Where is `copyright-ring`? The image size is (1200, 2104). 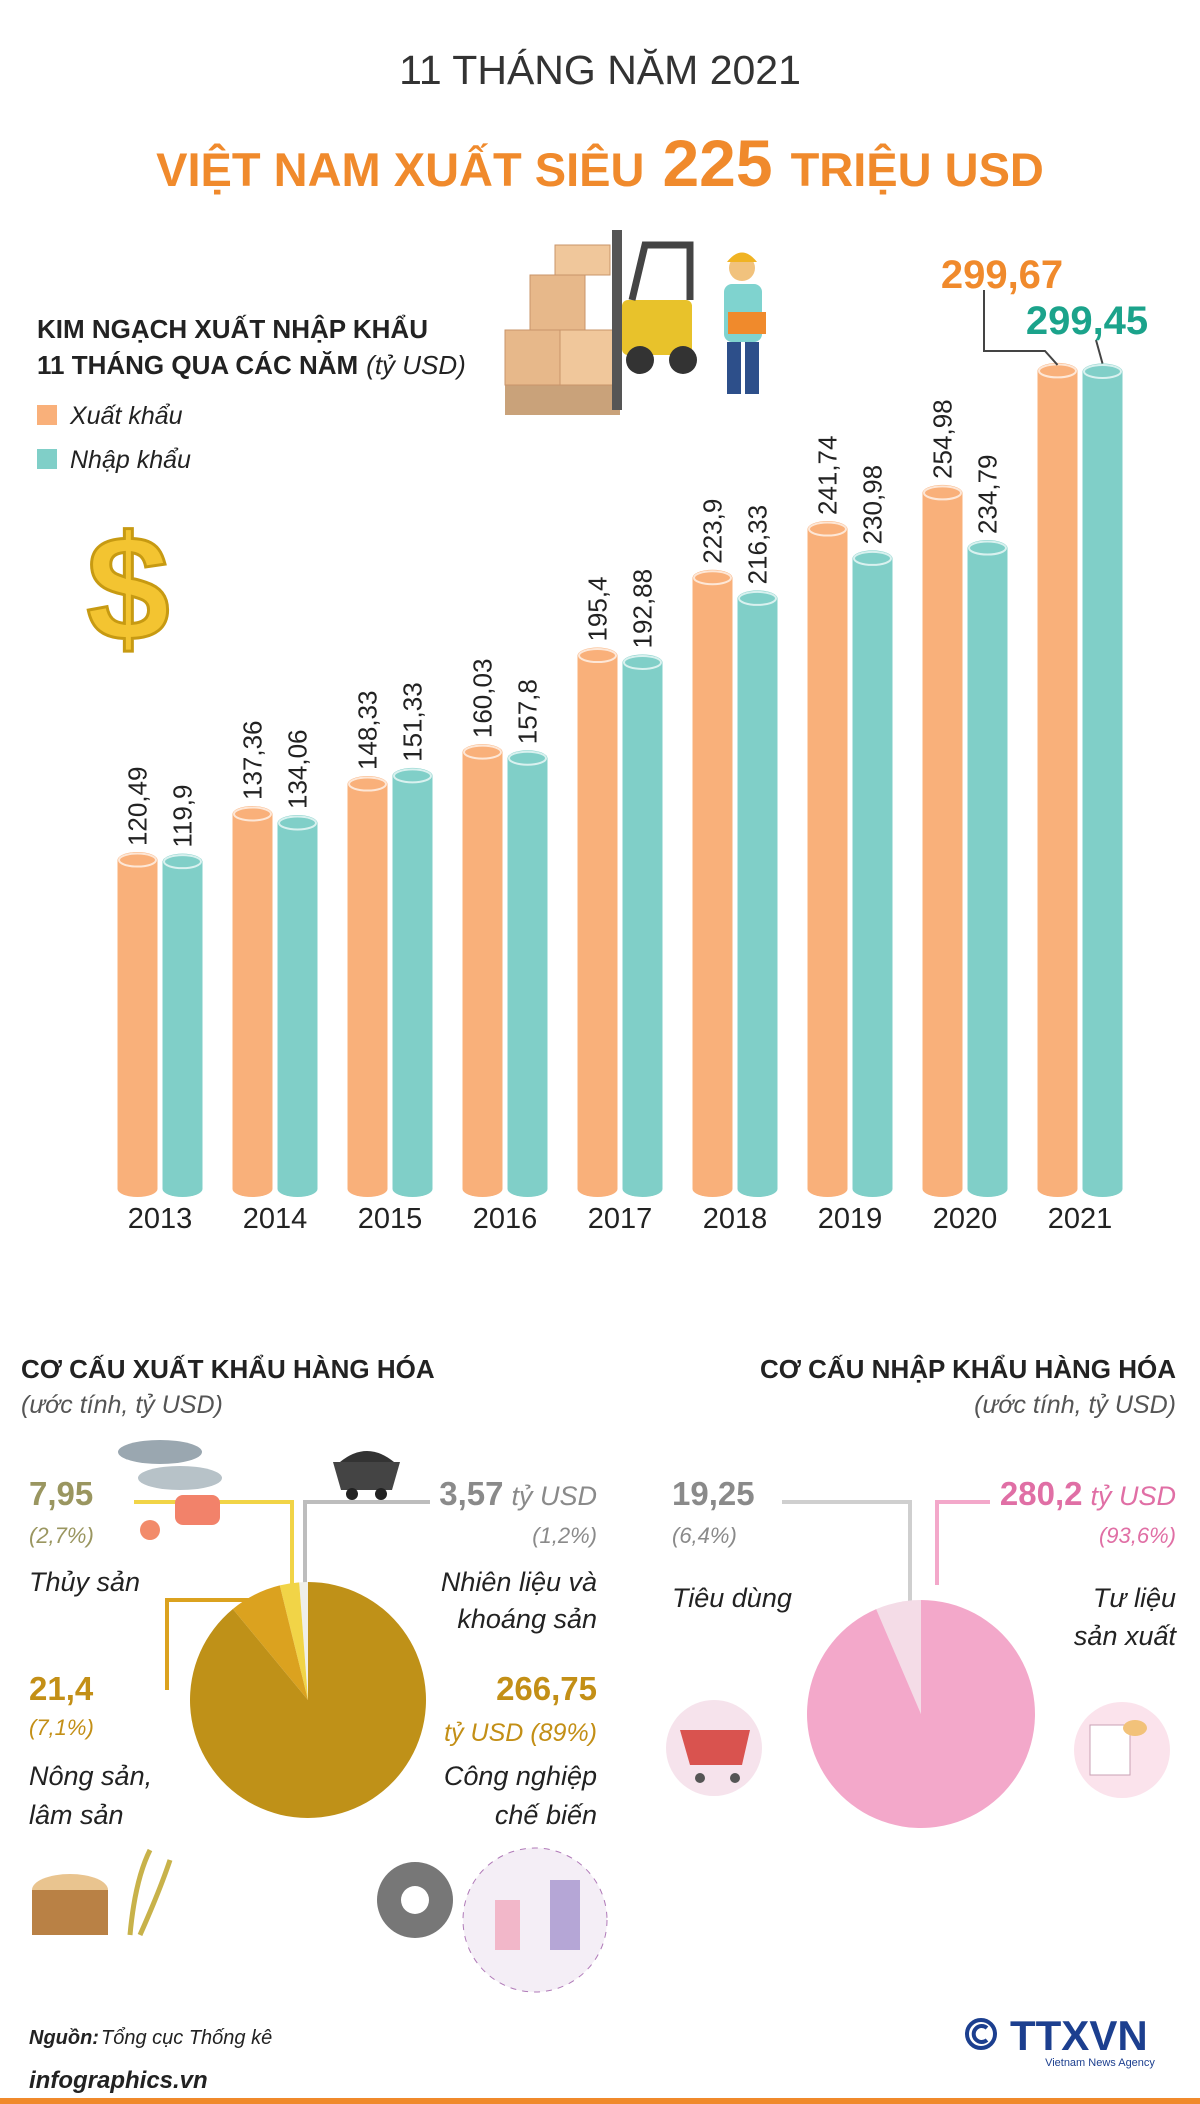
copyright-ring is located at coordinates (981, 2034).